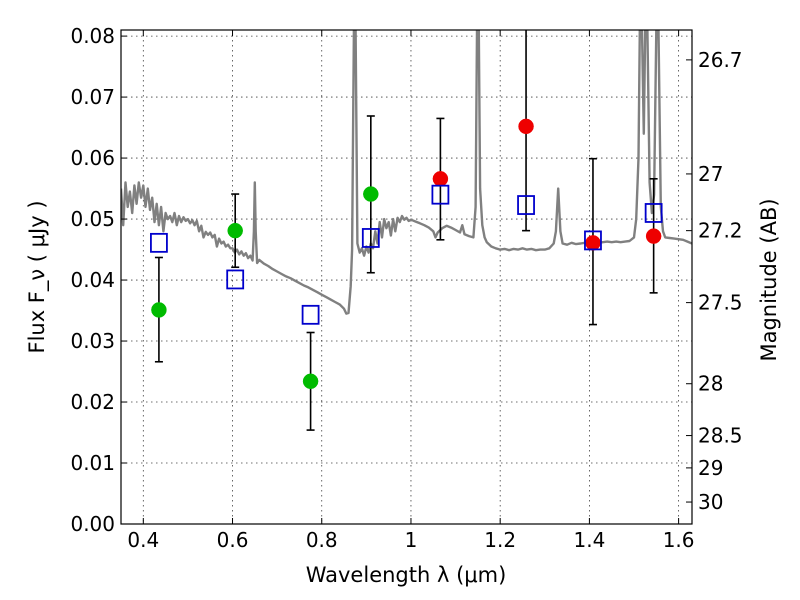  What do you see at coordinates (37, 276) in the screenshot?
I see `y-axis-label: Flux F_ν ( μJy )` at bounding box center [37, 276].